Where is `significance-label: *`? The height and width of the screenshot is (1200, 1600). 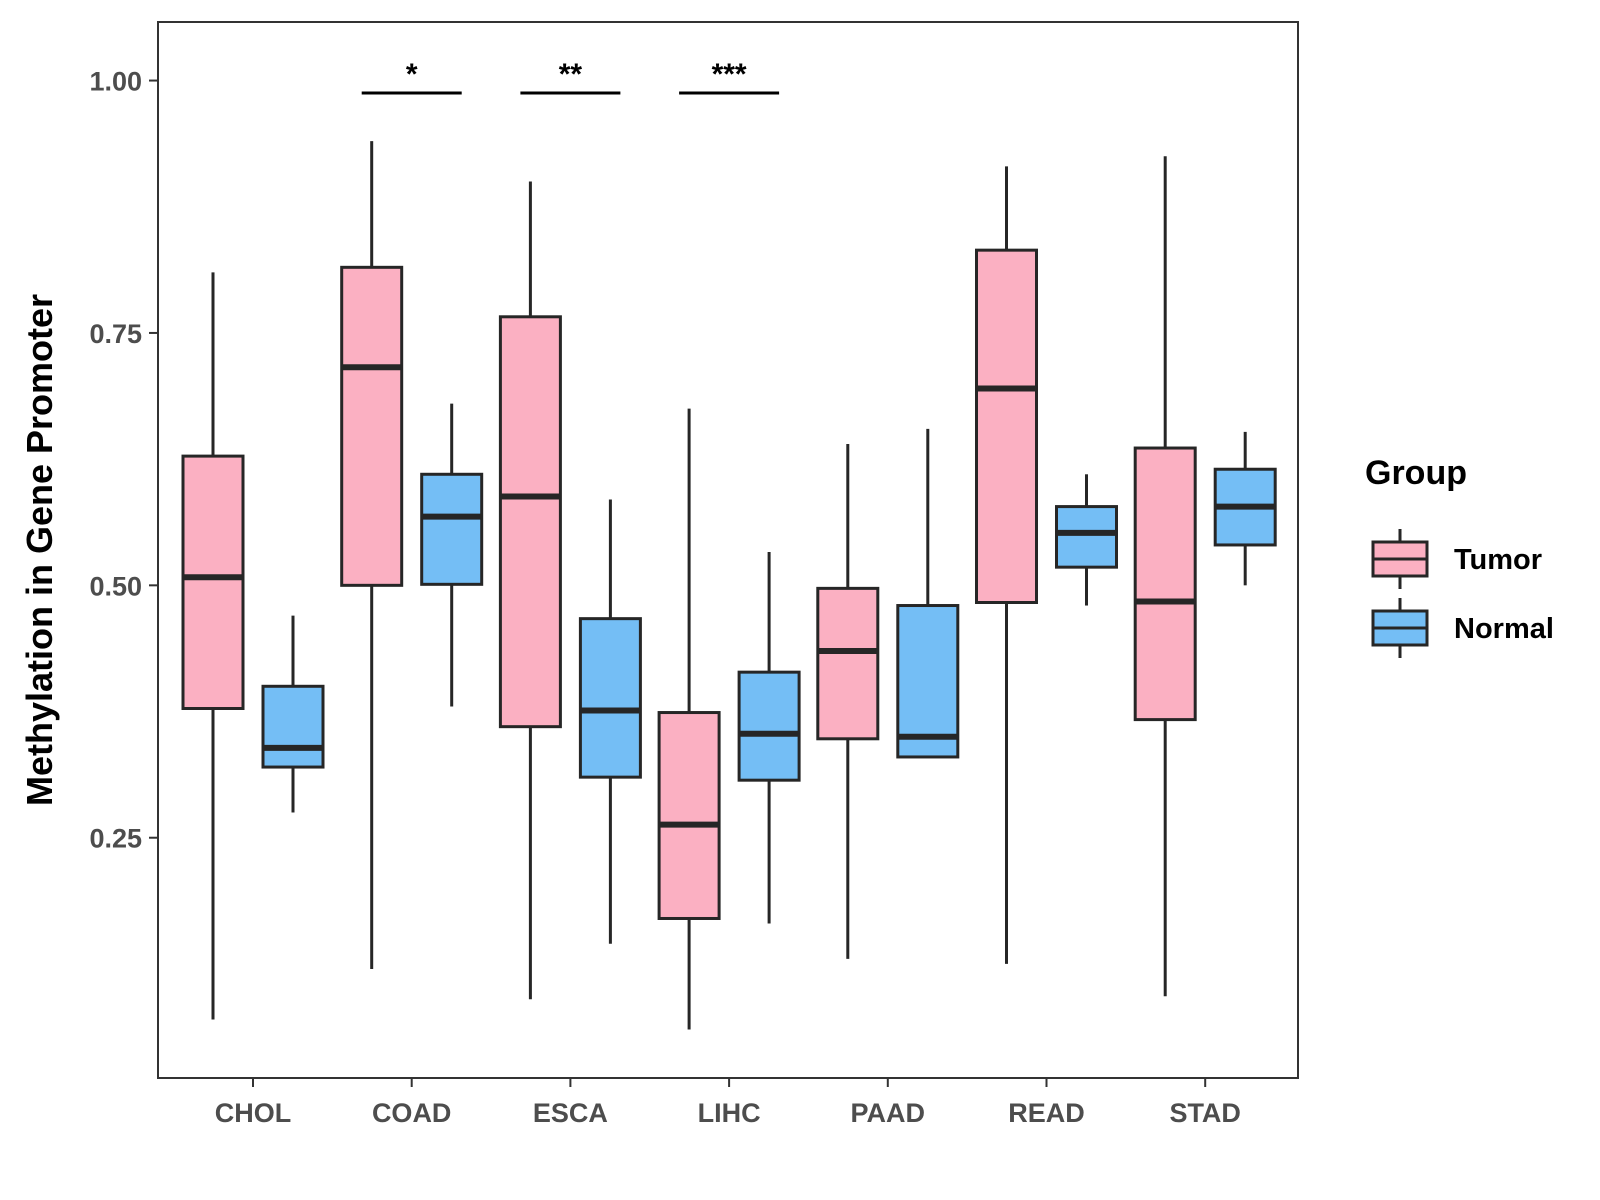 significance-label: * is located at coordinates (412, 74).